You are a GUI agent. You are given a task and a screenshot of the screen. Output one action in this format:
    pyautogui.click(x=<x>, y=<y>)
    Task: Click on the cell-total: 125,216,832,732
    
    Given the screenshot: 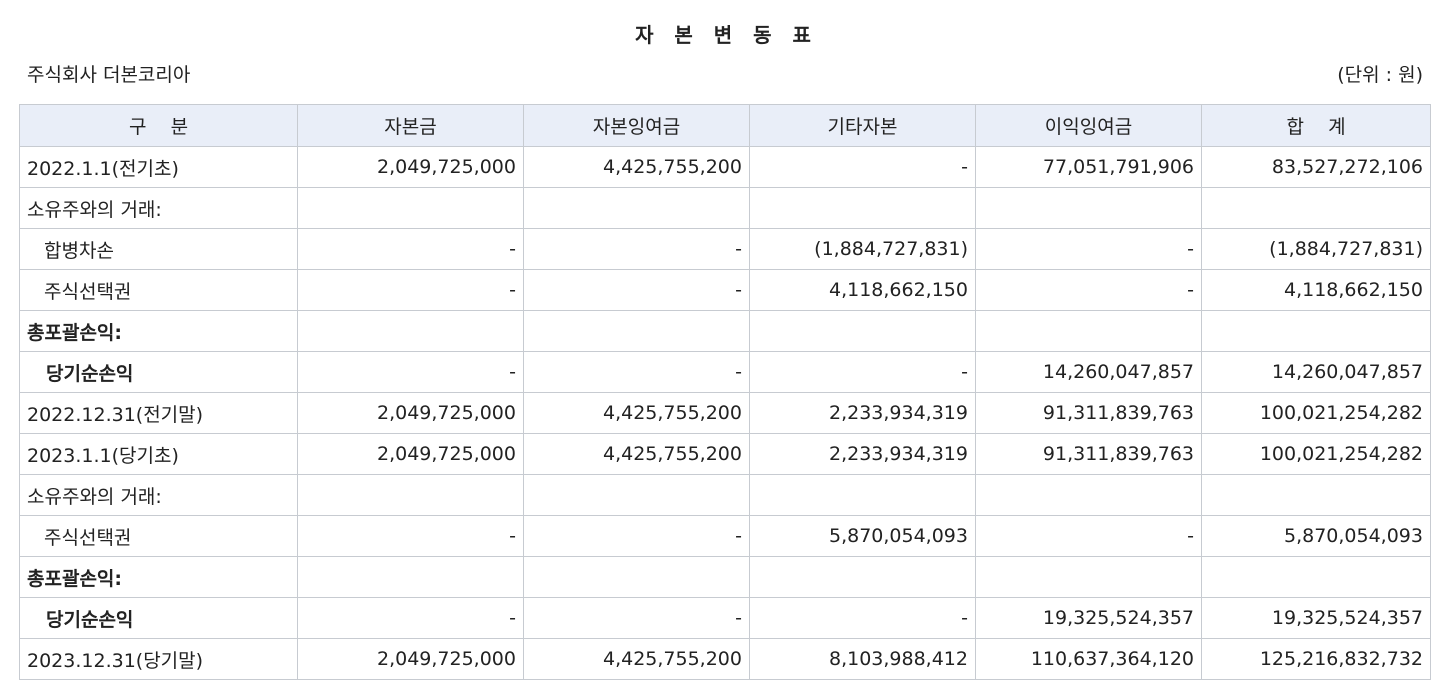 What is the action you would take?
    pyautogui.click(x=1316, y=659)
    